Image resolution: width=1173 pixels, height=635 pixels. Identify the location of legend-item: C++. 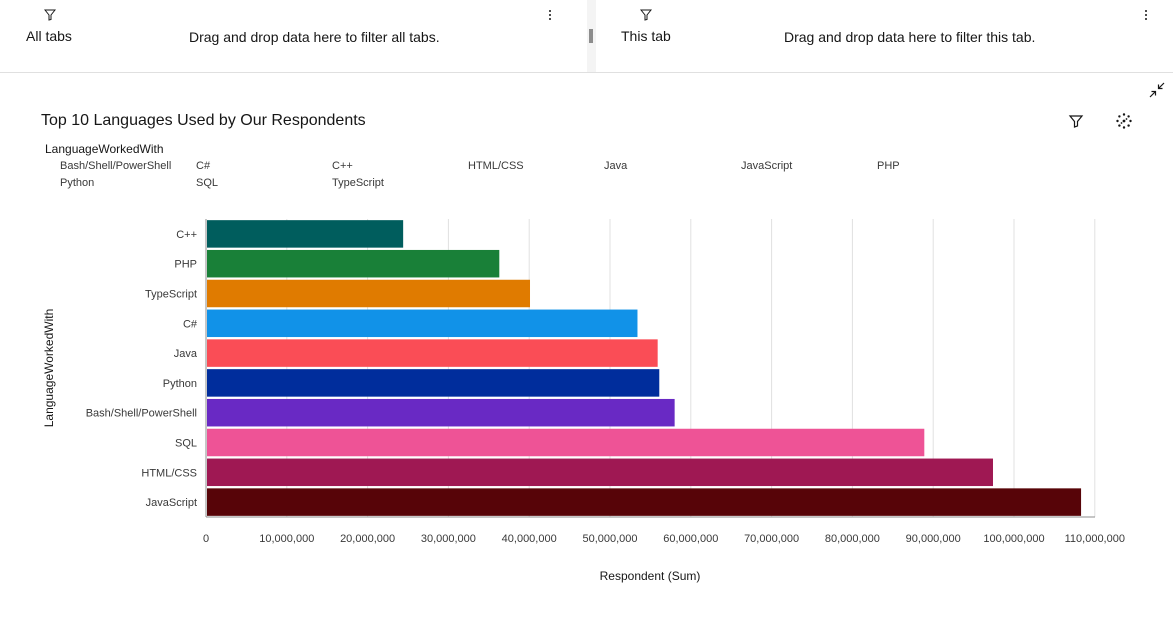
(342, 166).